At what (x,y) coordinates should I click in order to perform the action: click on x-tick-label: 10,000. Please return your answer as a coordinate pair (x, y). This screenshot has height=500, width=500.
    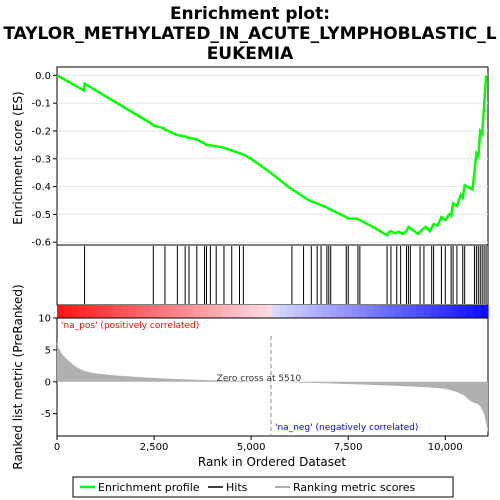
    Looking at the image, I should click on (445, 447).